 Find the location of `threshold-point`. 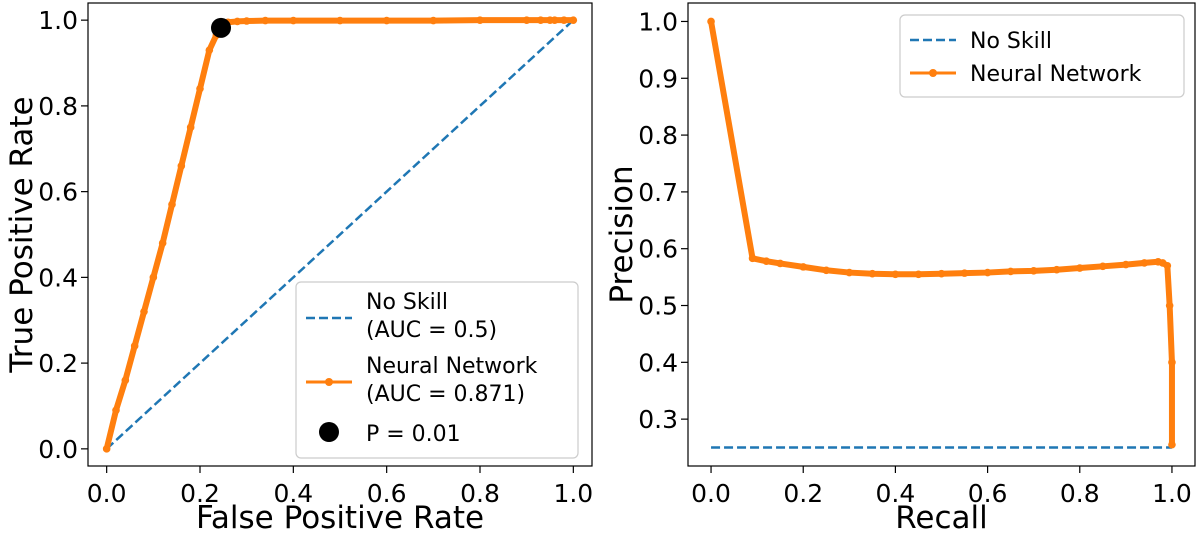

threshold-point is located at coordinates (221, 27).